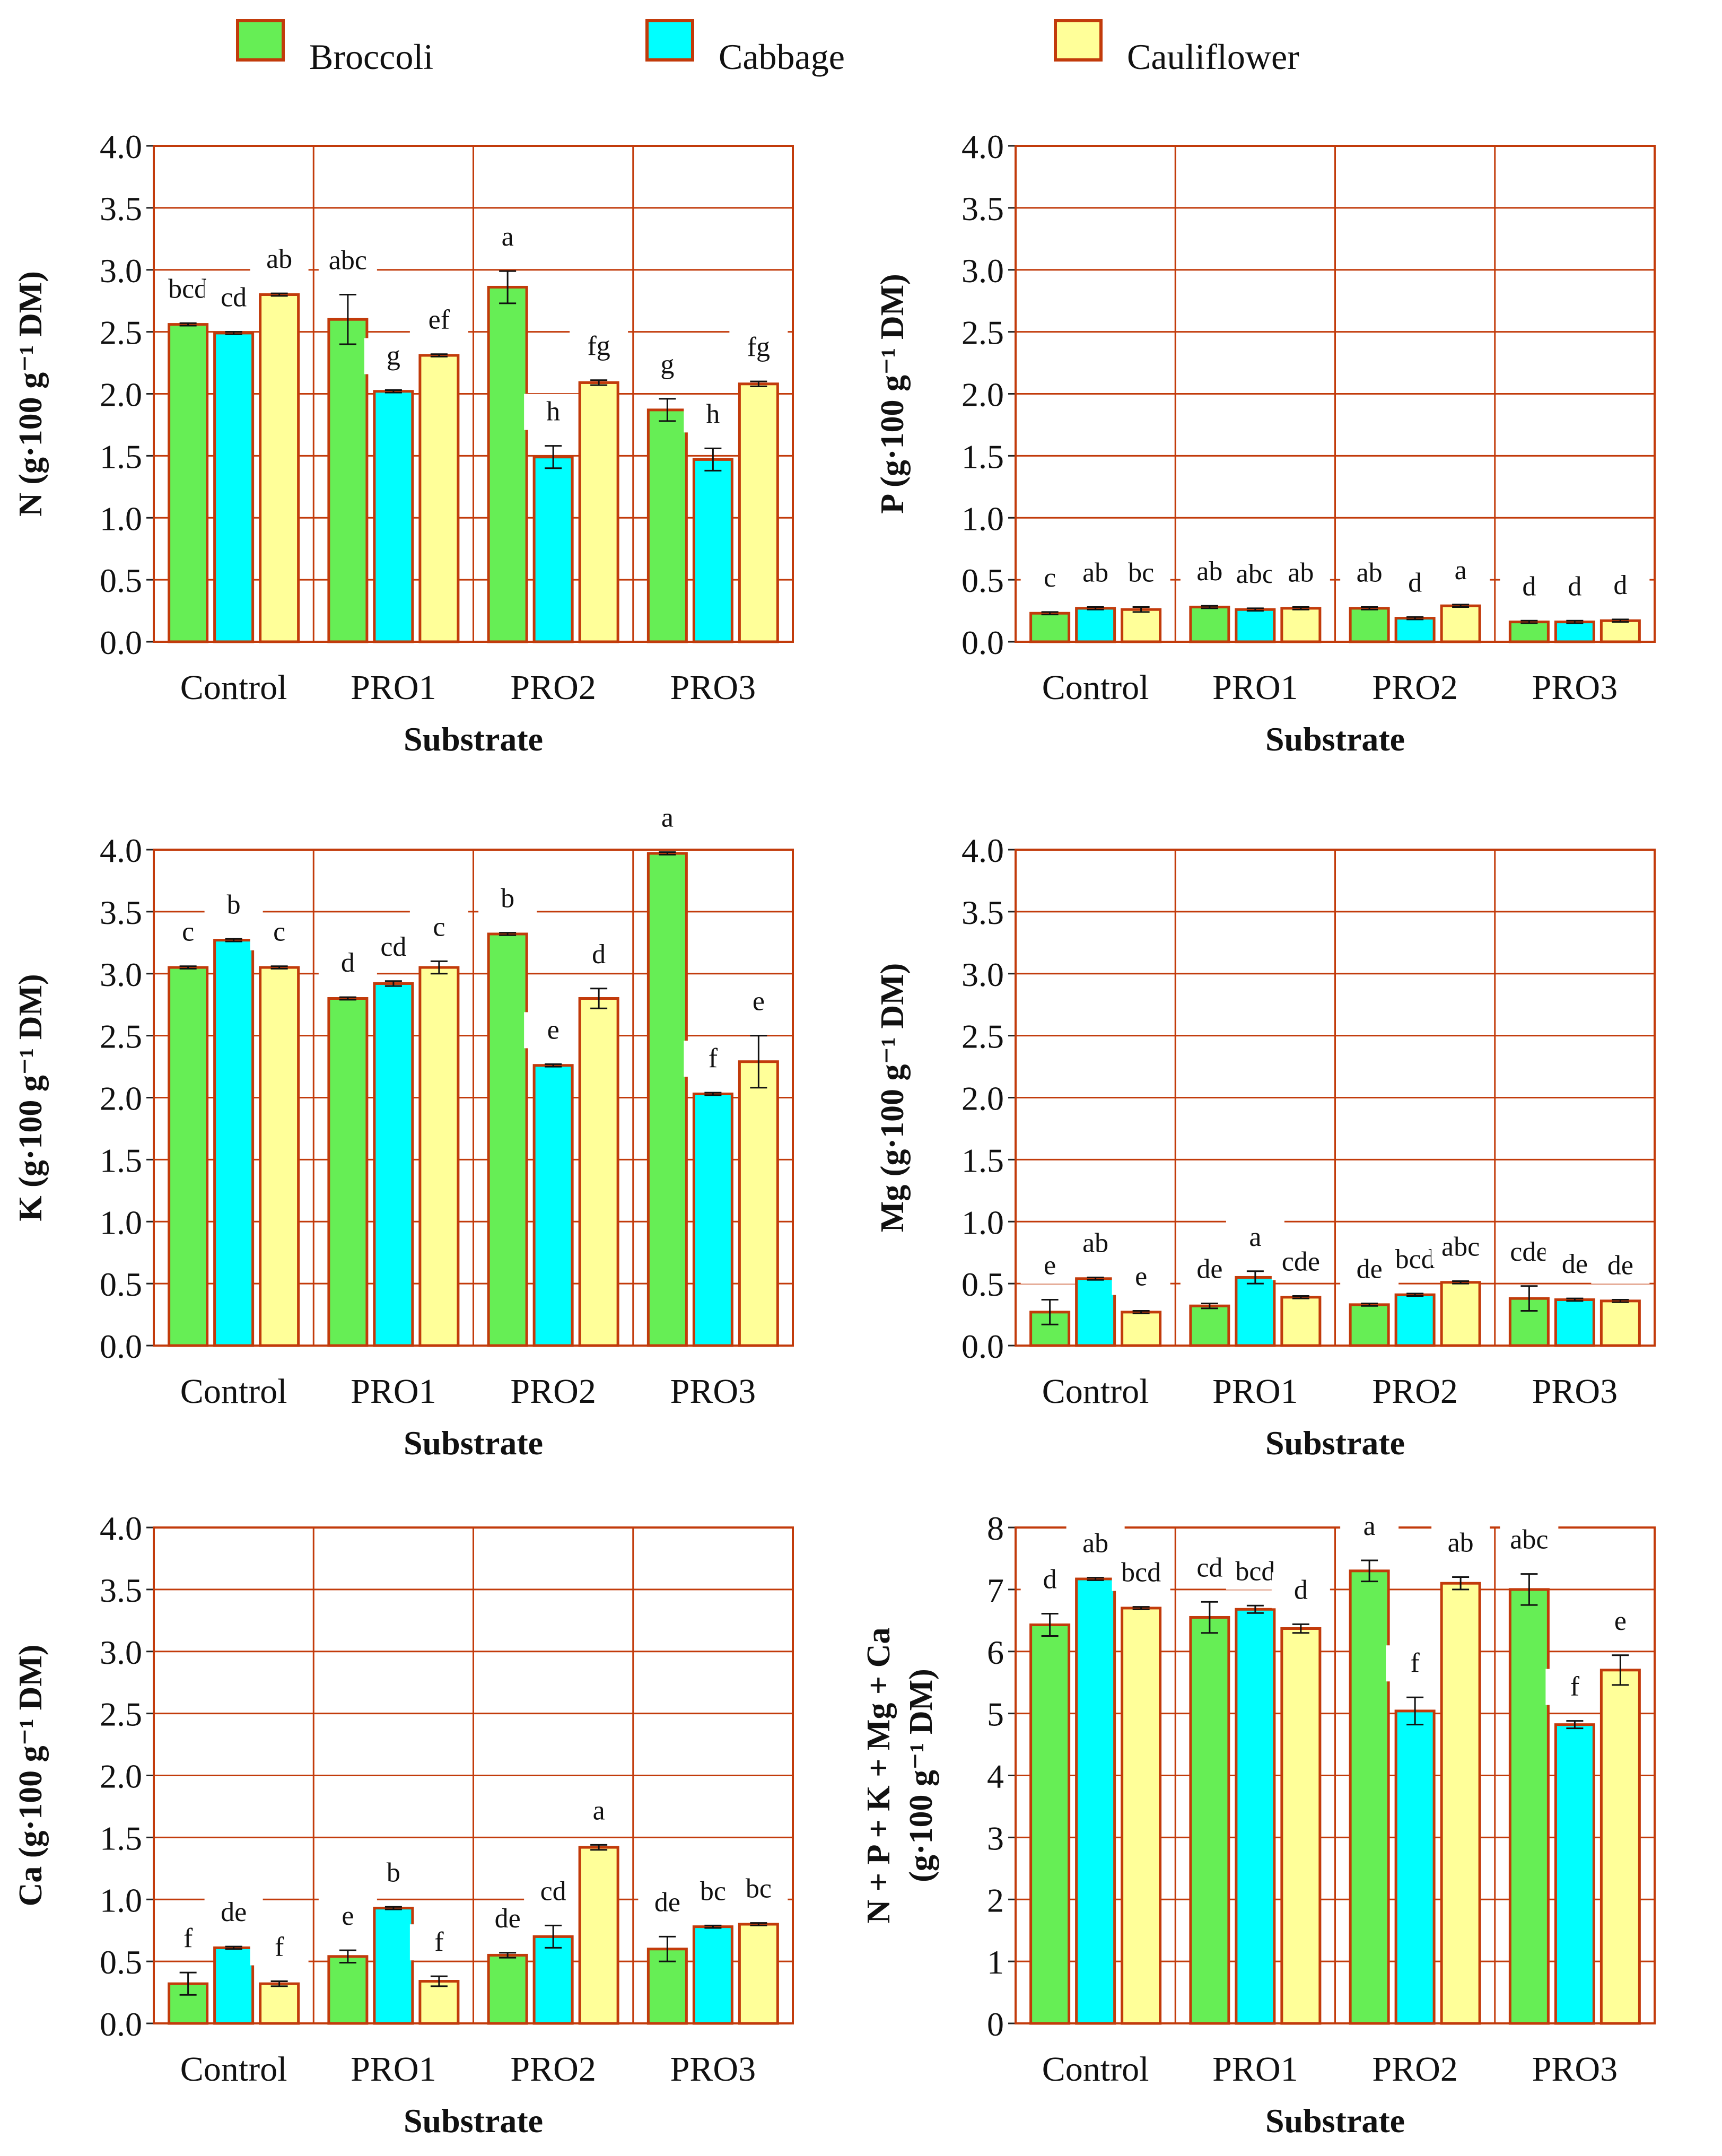 This screenshot has width=1722, height=2156. Describe the element at coordinates (121, 1962) in the screenshot. I see `y-tick-label: 0.5` at that location.